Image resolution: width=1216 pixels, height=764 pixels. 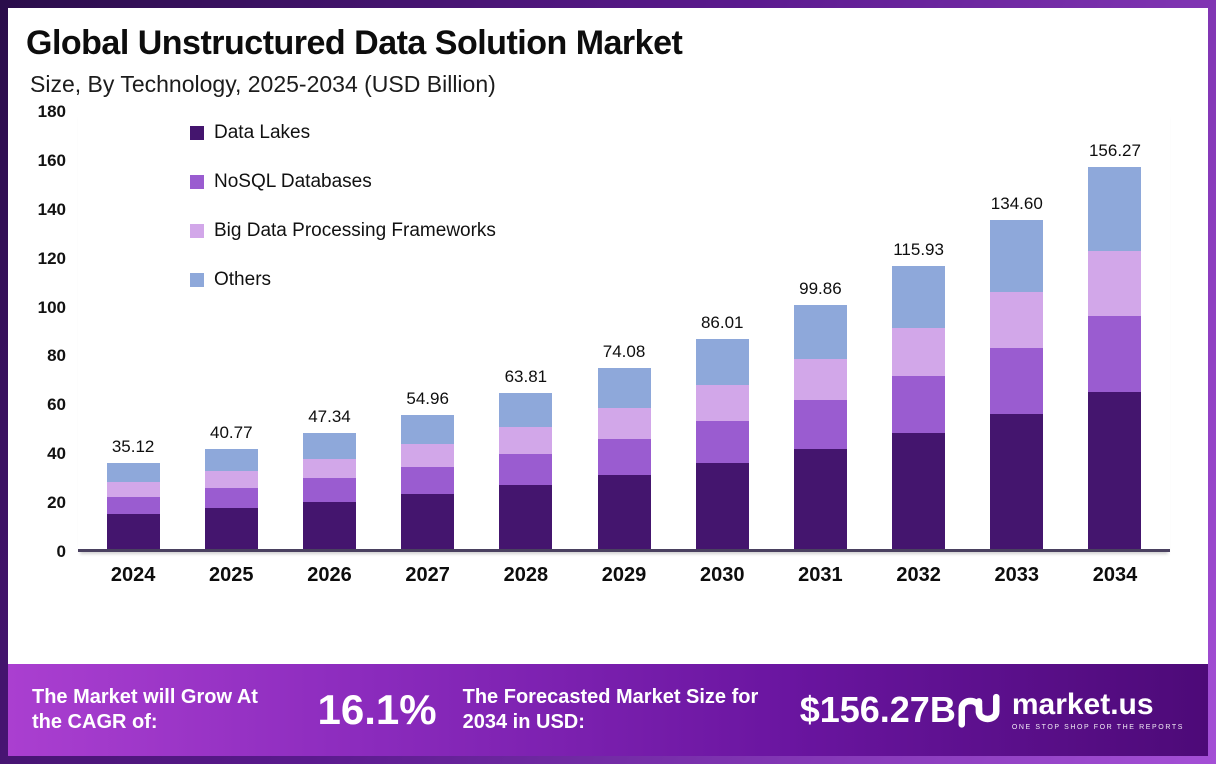 What do you see at coordinates (51, 160) in the screenshot?
I see `y-tick-label: 160` at bounding box center [51, 160].